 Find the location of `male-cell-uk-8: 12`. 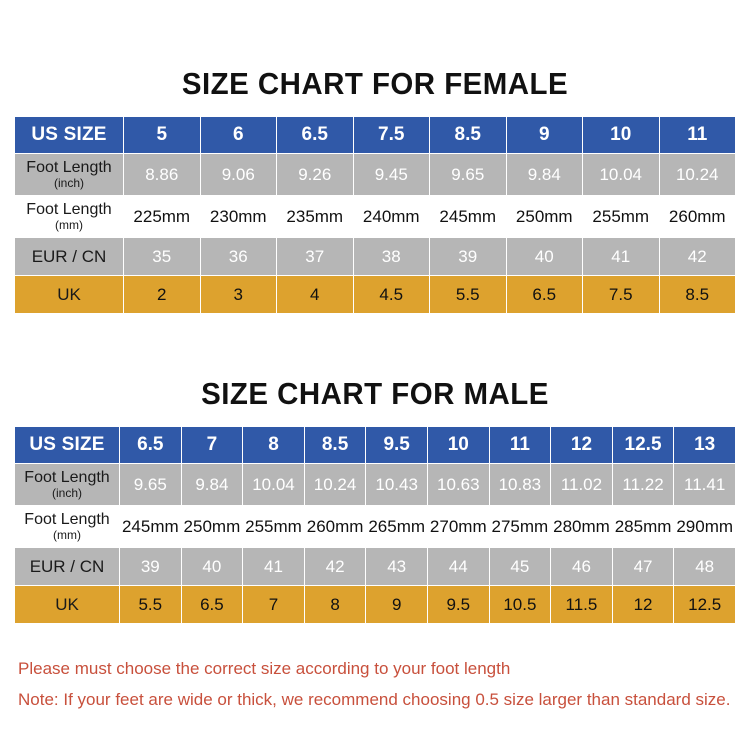

male-cell-uk-8: 12 is located at coordinates (643, 604).